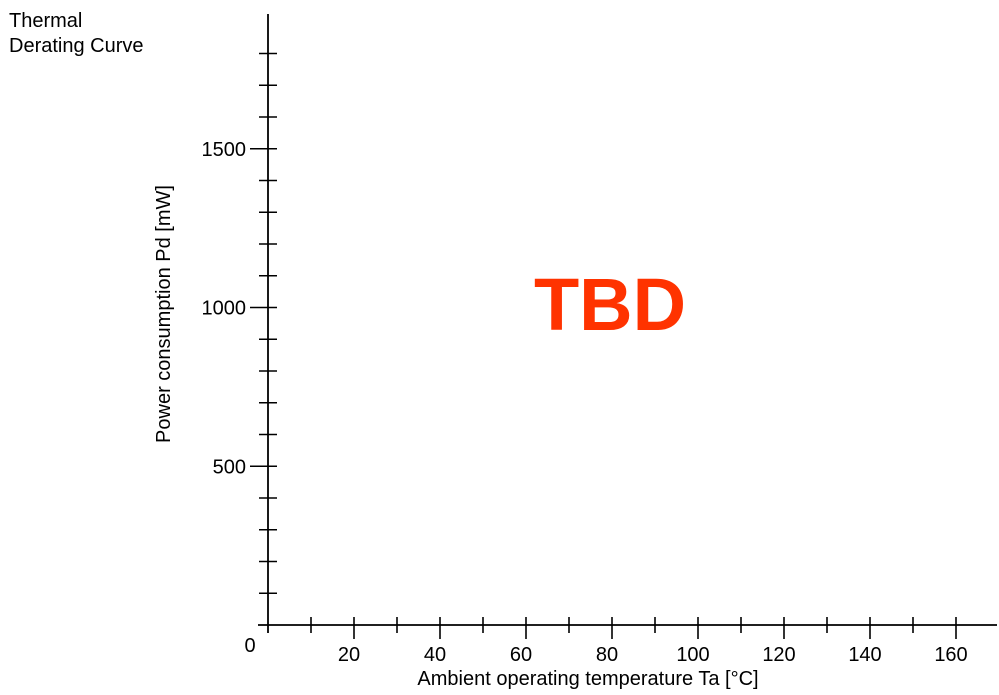  I want to click on x-tick-label: 20, so click(349, 655).